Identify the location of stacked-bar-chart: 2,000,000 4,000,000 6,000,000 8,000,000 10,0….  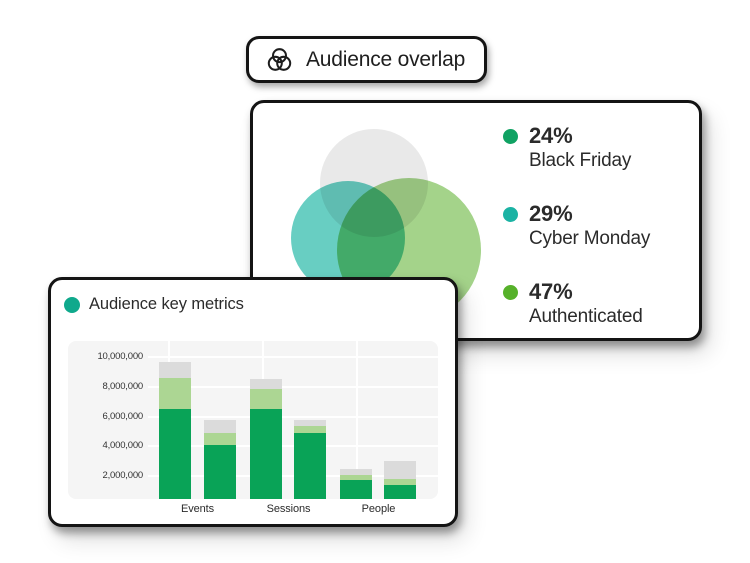
(253, 420).